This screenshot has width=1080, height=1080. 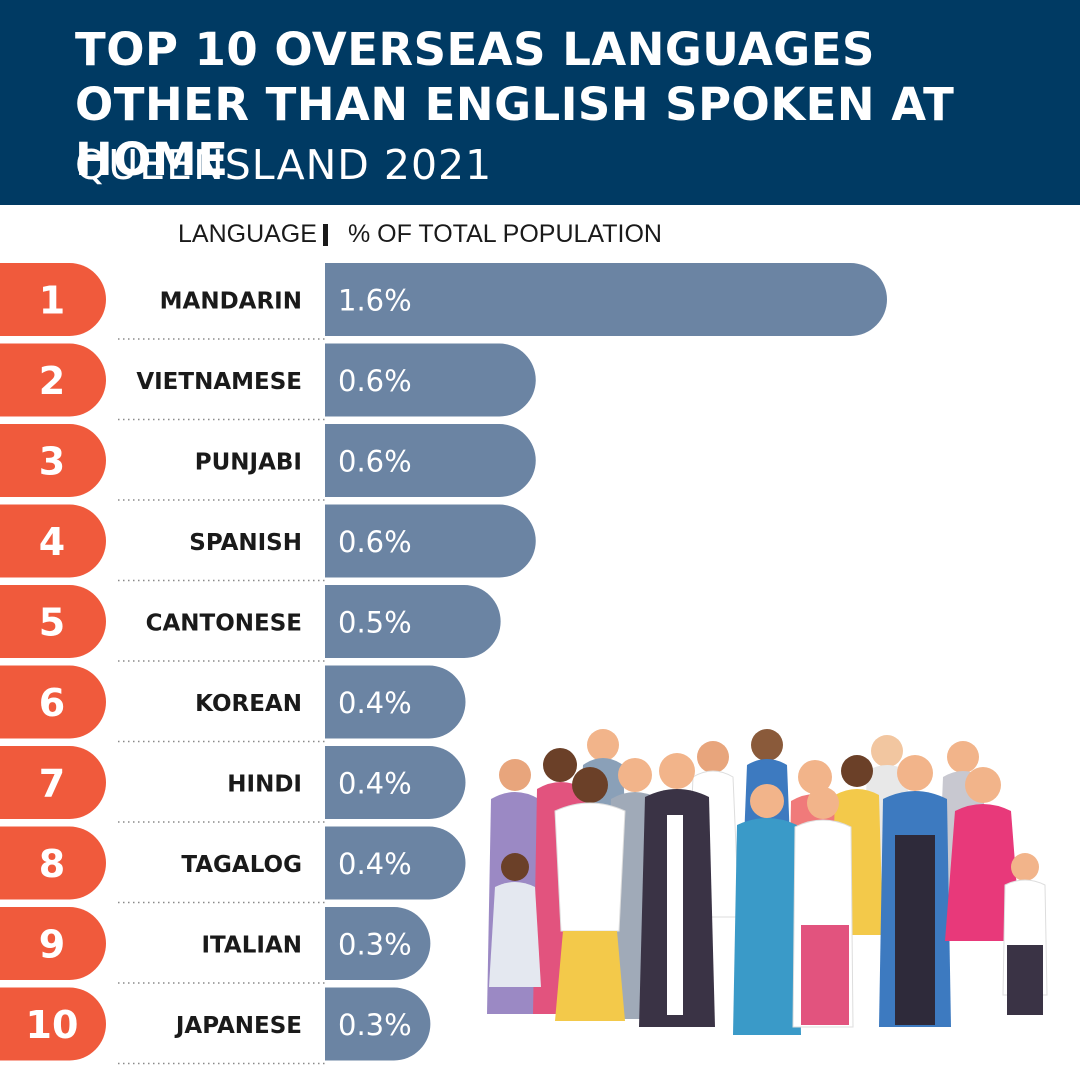 What do you see at coordinates (219, 382) in the screenshot?
I see `language-label: VIETNAMESE` at bounding box center [219, 382].